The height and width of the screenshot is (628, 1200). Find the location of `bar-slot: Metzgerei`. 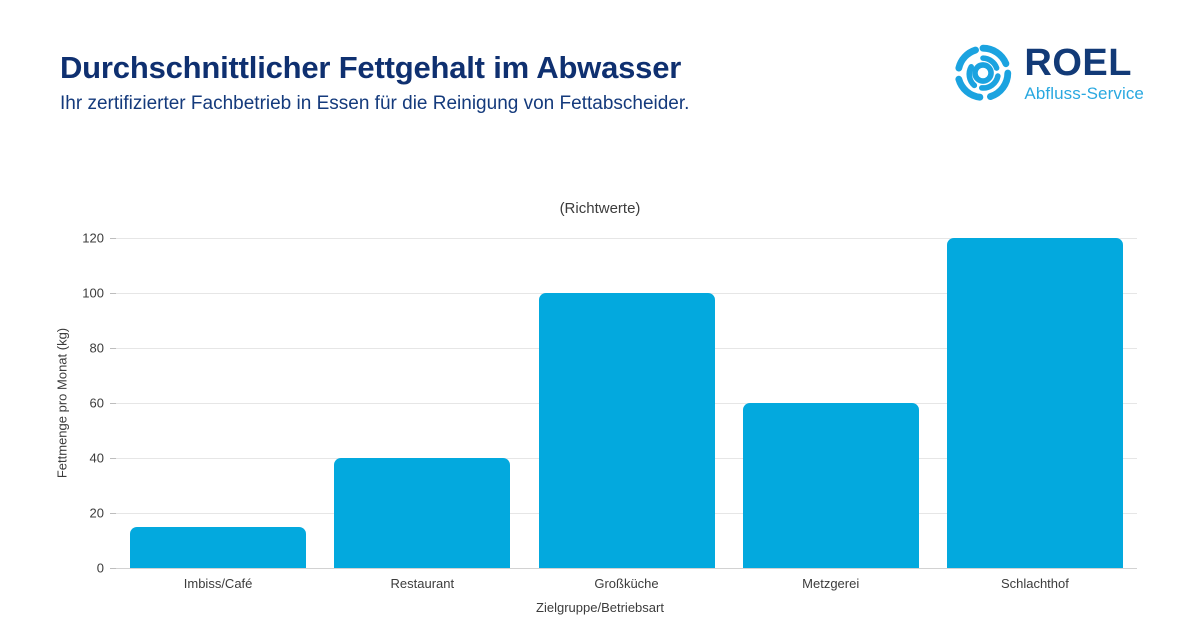

bar-slot: Metzgerei is located at coordinates (831, 414).